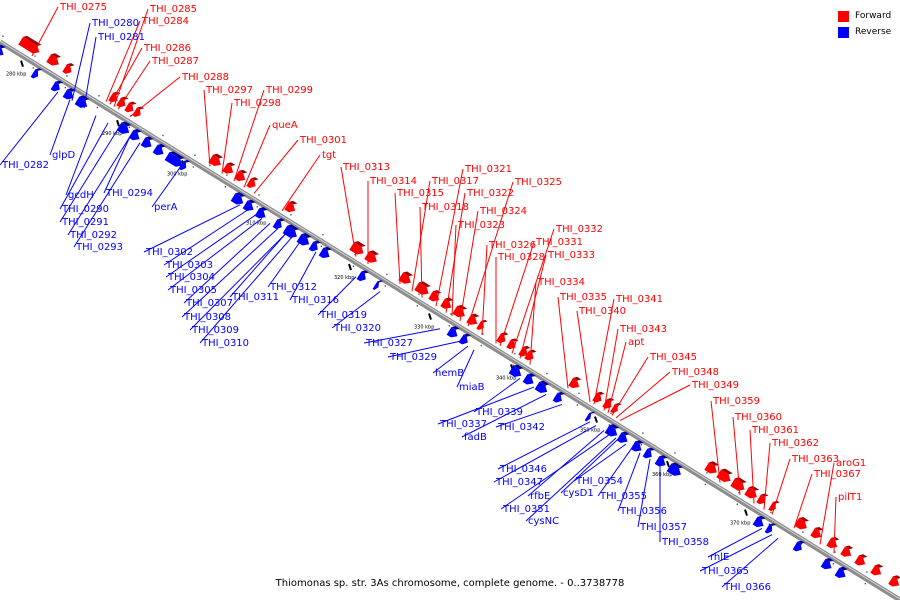 The height and width of the screenshot is (600, 900). I want to click on legend-reverse-label: Reverse, so click(873, 32).